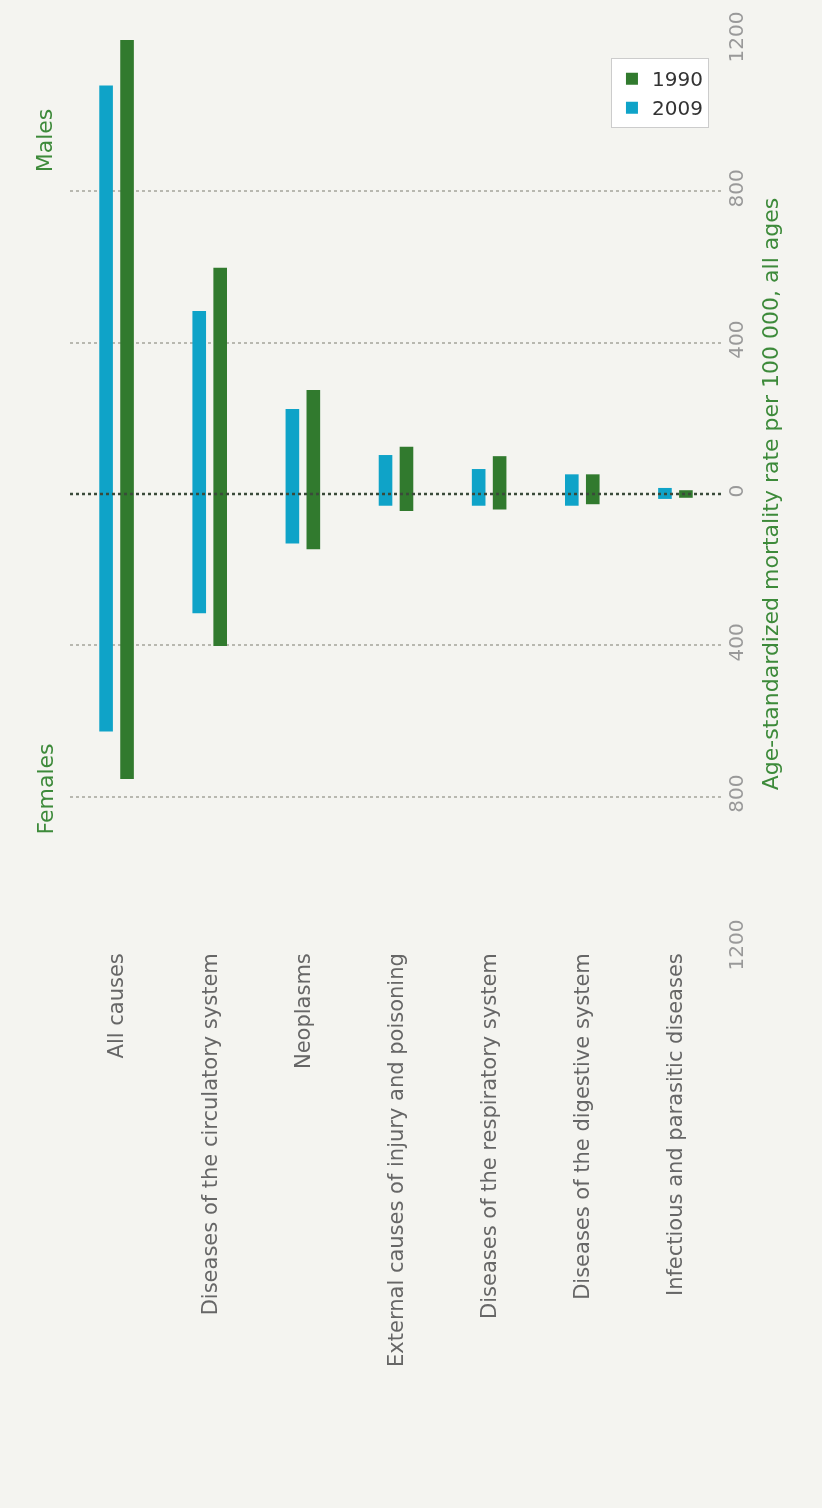  I want to click on x-tick-label: All causes, so click(116, 1006).